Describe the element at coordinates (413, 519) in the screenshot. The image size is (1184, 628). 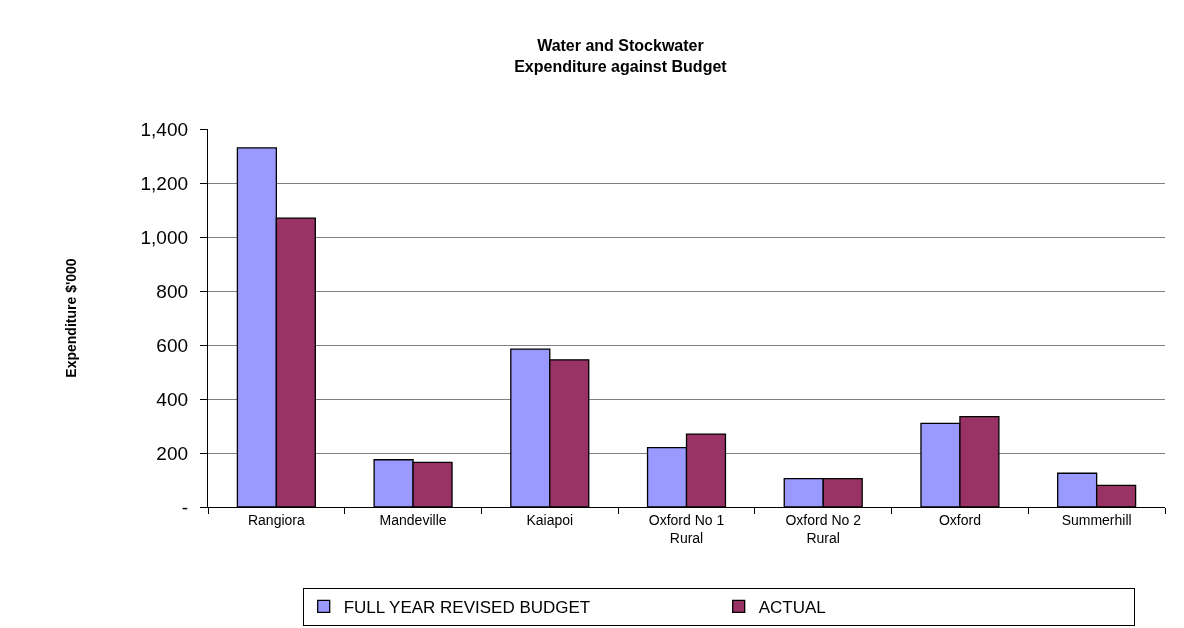
I see `x-tick-label: Mandeville` at that location.